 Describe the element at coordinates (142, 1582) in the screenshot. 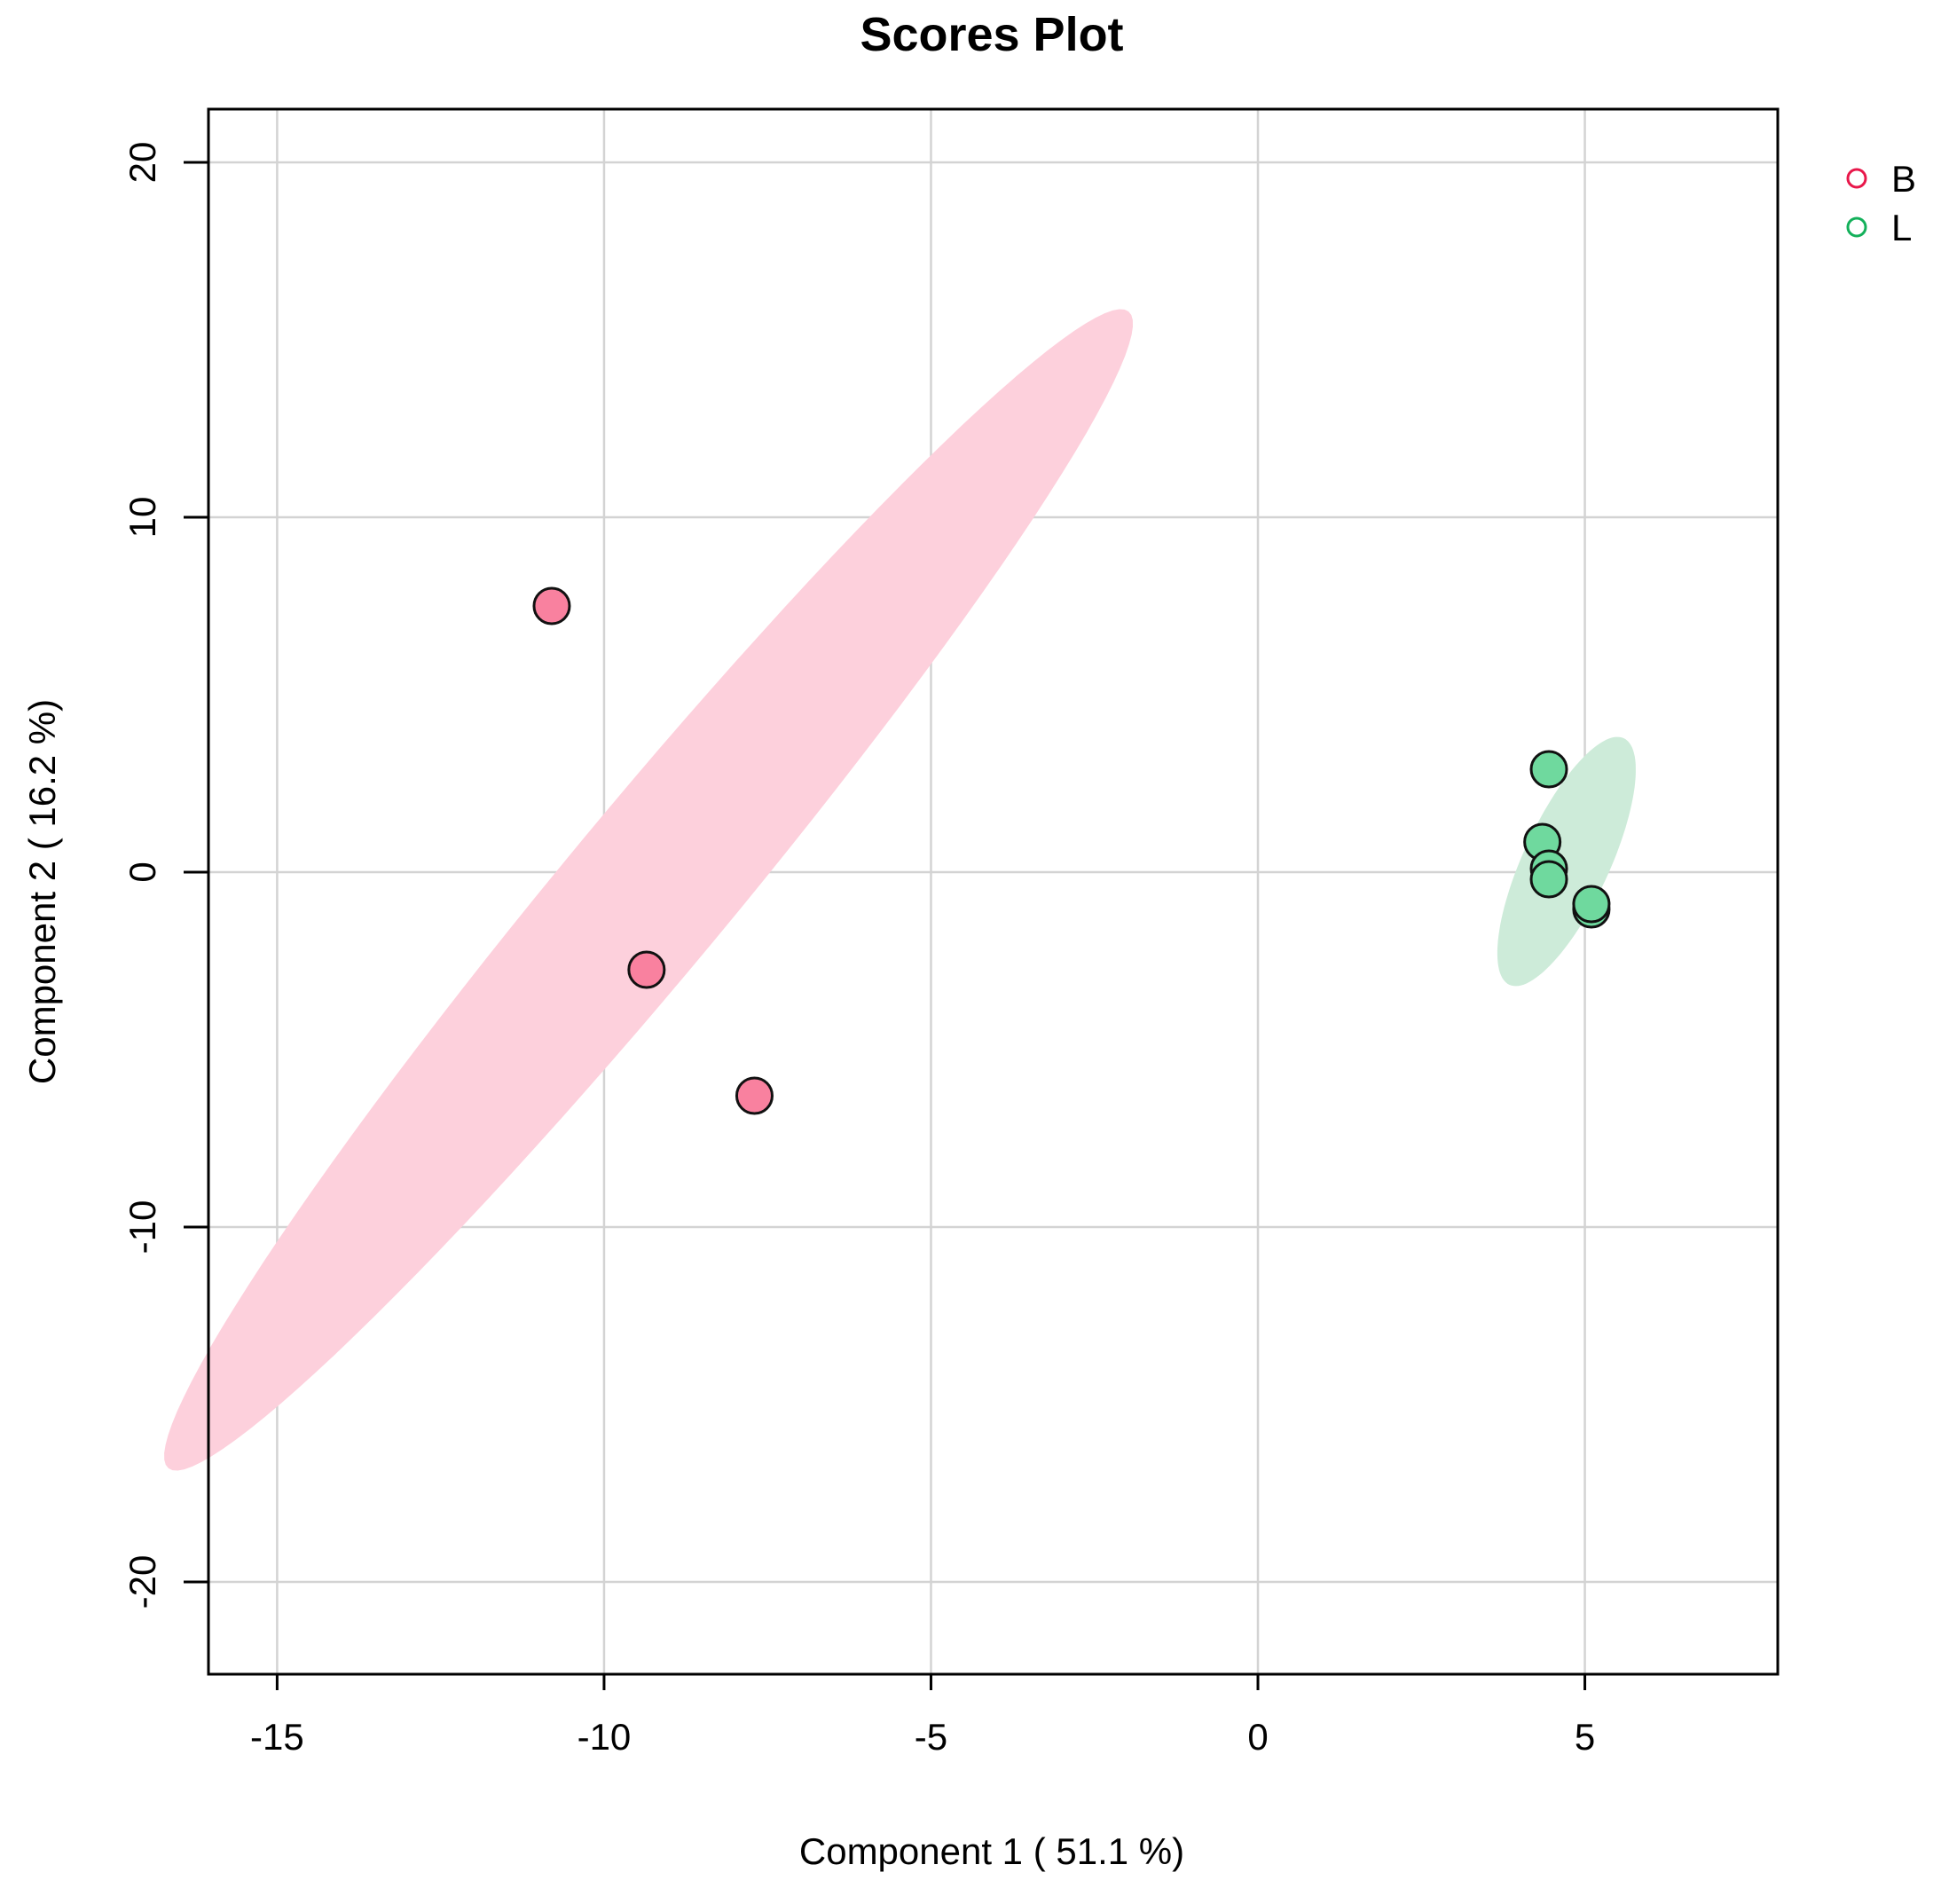

I see `y-tick-label: -20` at that location.